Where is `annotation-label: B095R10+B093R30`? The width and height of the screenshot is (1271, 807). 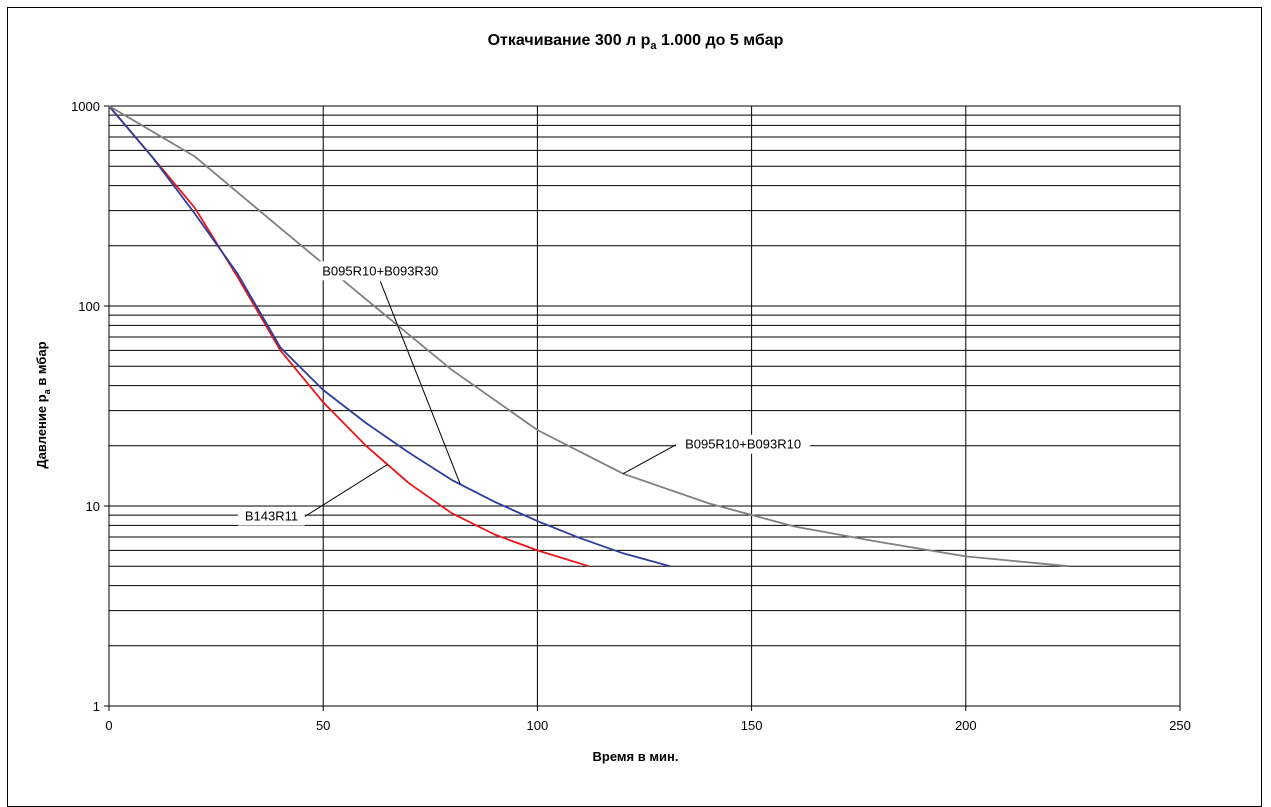
annotation-label: B095R10+B093R30 is located at coordinates (380, 270).